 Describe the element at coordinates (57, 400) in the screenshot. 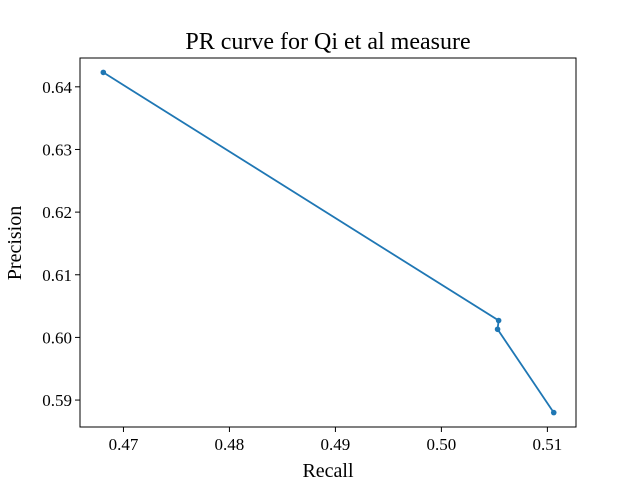

I see `y-tick-label: 0.59` at that location.